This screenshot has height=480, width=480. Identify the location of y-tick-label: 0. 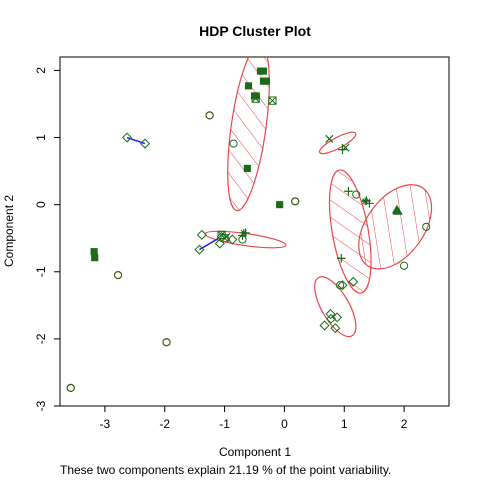
(41, 204).